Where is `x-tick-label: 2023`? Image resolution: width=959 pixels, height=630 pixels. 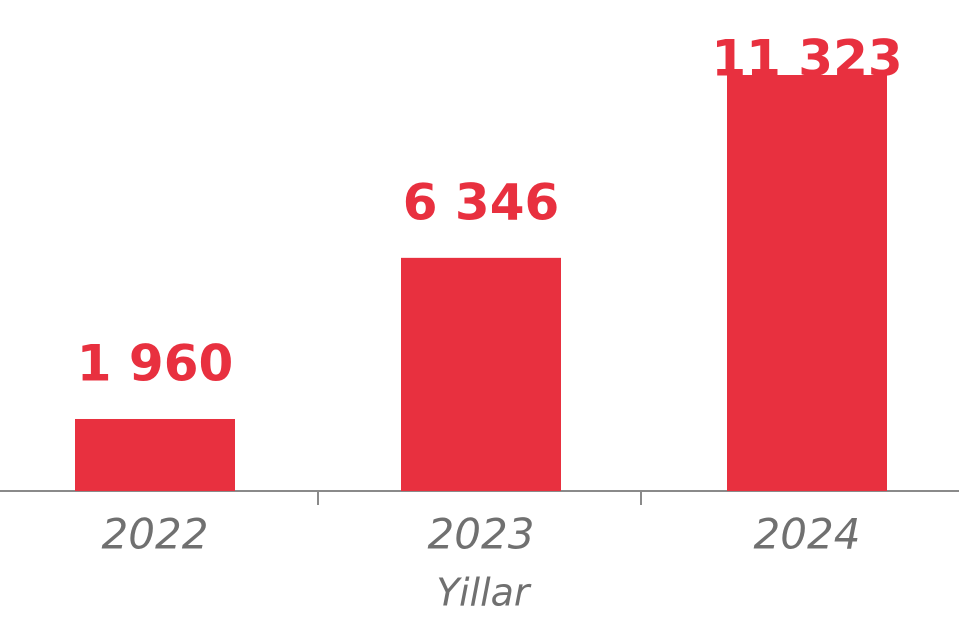 x-tick-label: 2023 is located at coordinates (481, 534).